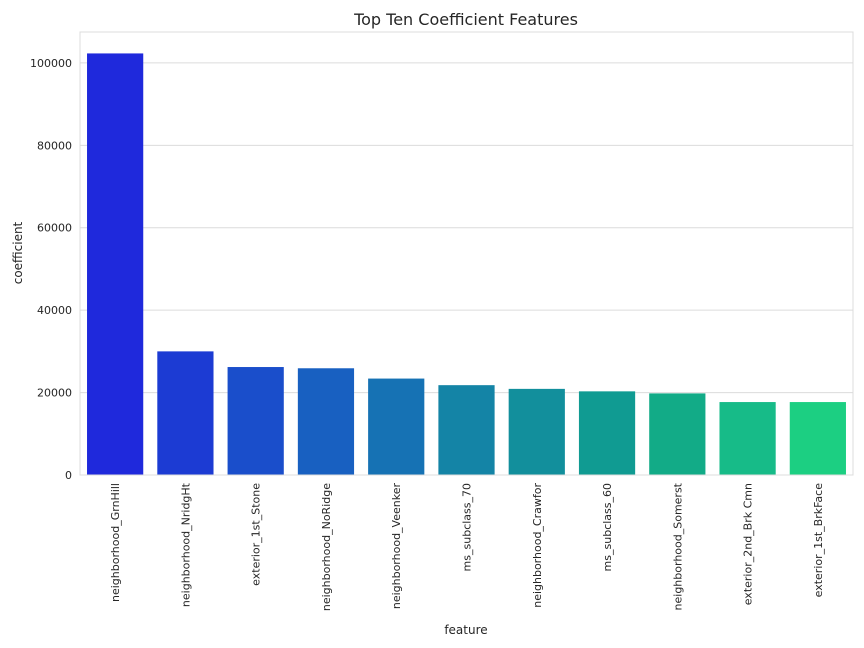 The height and width of the screenshot is (648, 864). What do you see at coordinates (51, 63) in the screenshot?
I see `y-tick-label: 100000` at bounding box center [51, 63].